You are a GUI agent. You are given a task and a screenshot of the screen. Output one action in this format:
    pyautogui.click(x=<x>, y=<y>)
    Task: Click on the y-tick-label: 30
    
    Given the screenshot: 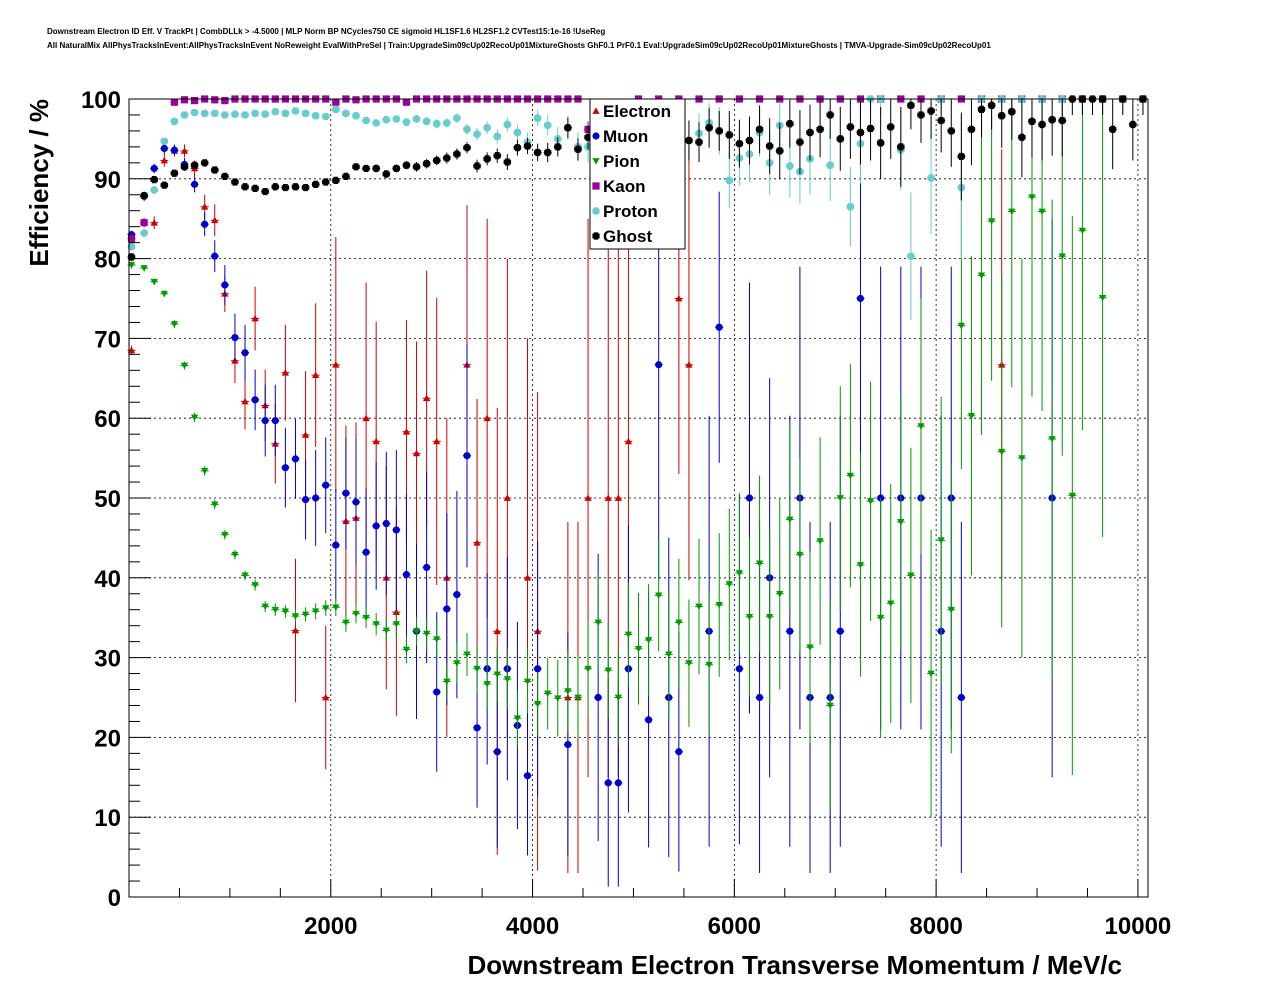 What is the action you would take?
    pyautogui.click(x=107, y=659)
    